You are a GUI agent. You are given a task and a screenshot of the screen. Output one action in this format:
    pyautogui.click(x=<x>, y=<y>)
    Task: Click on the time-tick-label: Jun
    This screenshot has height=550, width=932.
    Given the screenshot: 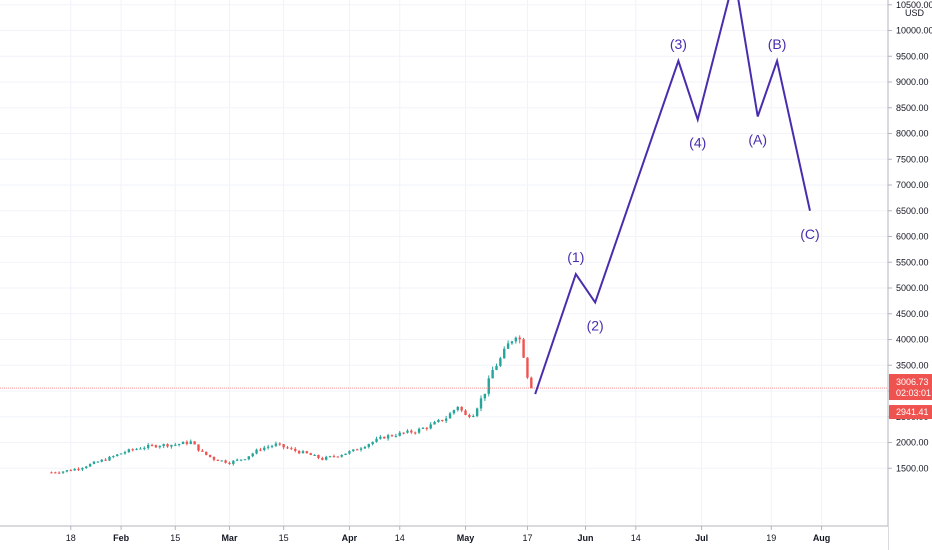 What is the action you would take?
    pyautogui.click(x=585, y=538)
    